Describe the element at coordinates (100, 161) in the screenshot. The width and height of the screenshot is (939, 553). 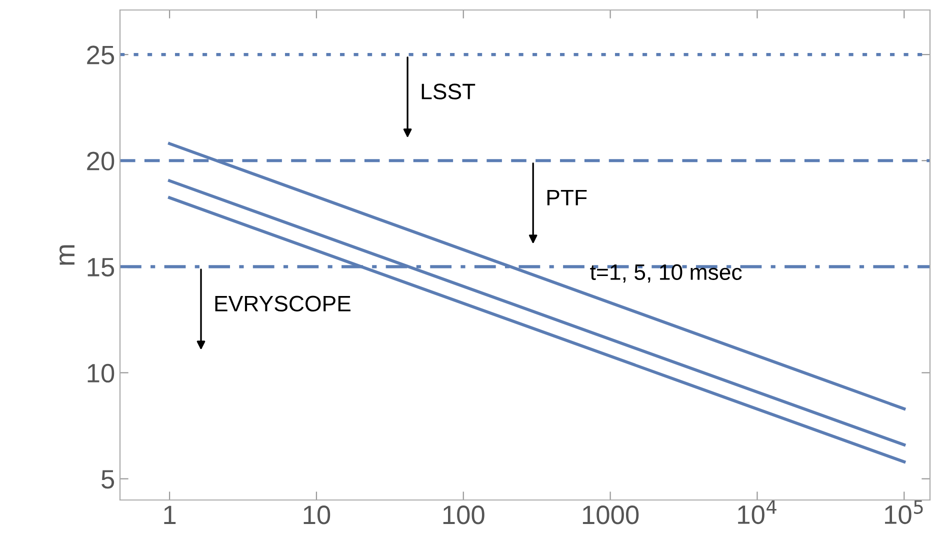
I see `y-tick-label: 20` at that location.